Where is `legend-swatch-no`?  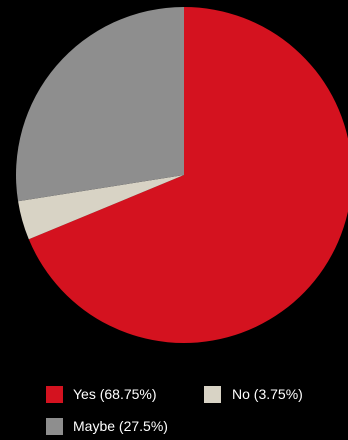 legend-swatch-no is located at coordinates (212, 394).